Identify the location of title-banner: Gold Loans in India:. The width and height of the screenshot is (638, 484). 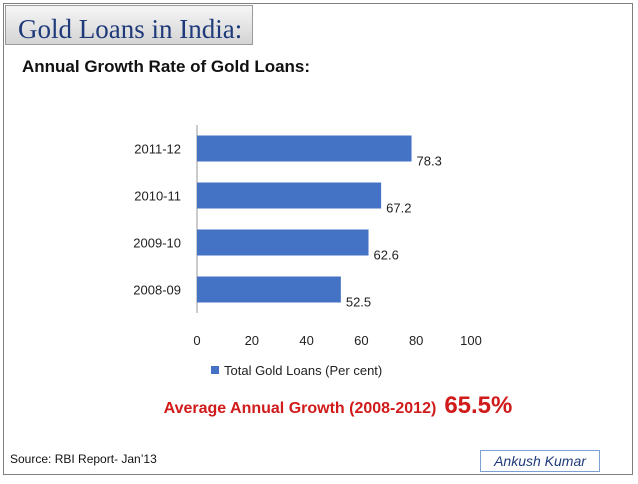
(129, 25).